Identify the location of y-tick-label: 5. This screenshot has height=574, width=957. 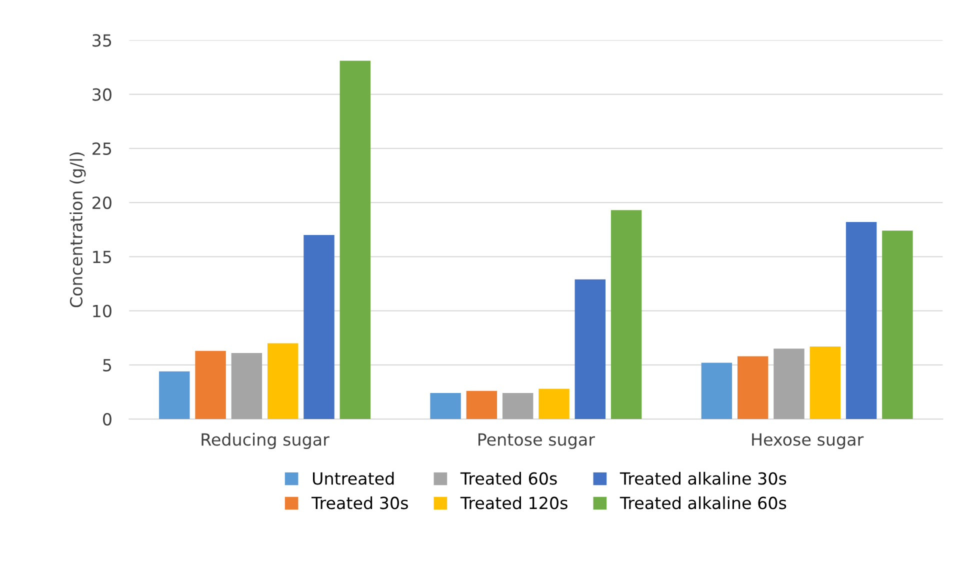
(107, 365).